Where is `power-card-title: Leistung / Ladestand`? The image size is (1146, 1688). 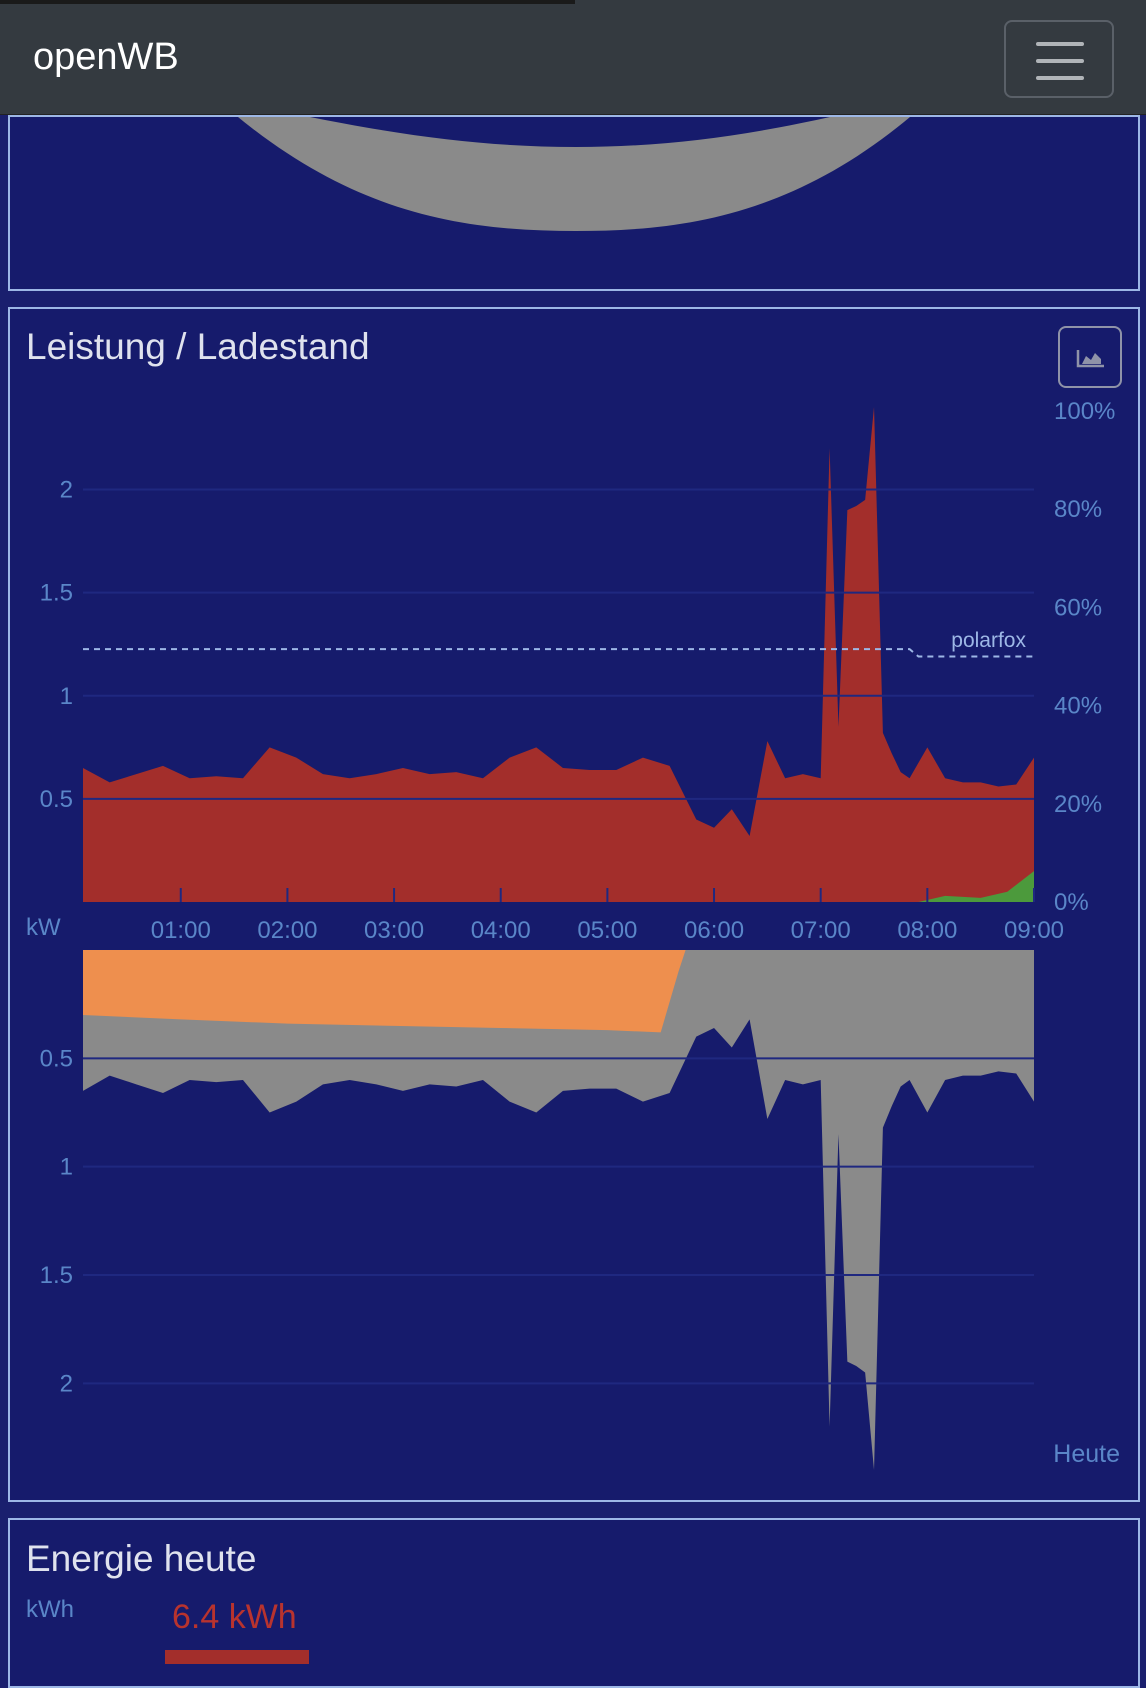 power-card-title: Leistung / Ladestand is located at coordinates (198, 346).